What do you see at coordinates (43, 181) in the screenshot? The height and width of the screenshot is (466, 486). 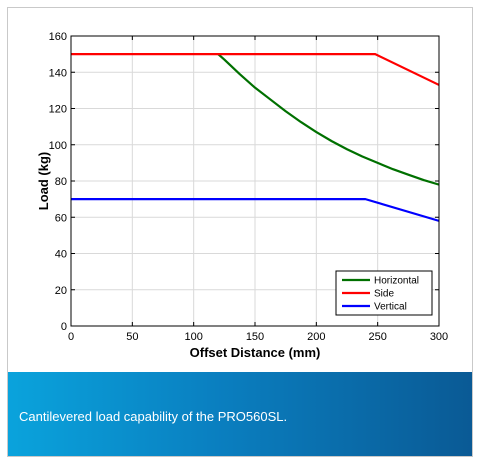 I see `y-axis-label: Load (kg)` at bounding box center [43, 181].